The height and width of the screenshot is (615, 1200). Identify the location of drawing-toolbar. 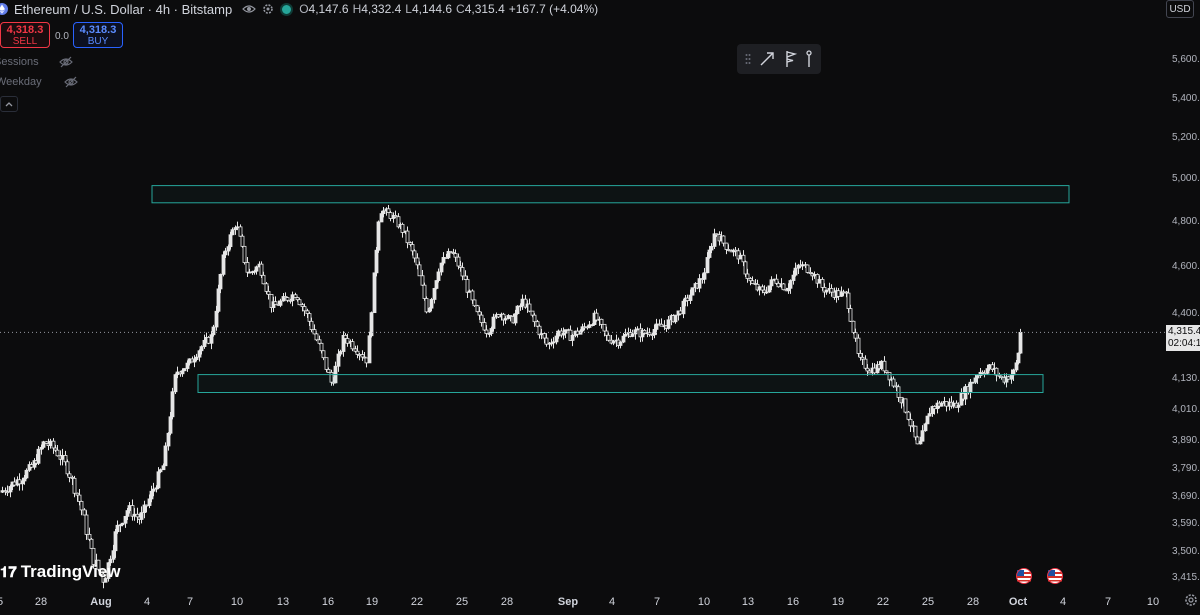
(779, 59).